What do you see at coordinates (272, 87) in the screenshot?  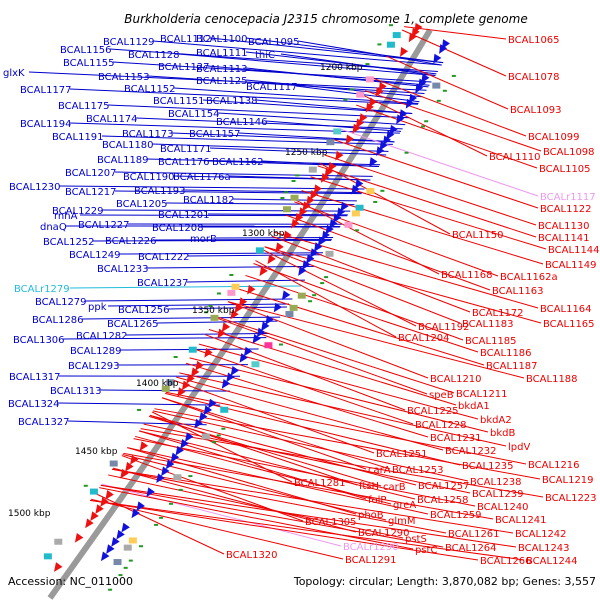 I see `left-gene-label: BCAL1117` at bounding box center [272, 87].